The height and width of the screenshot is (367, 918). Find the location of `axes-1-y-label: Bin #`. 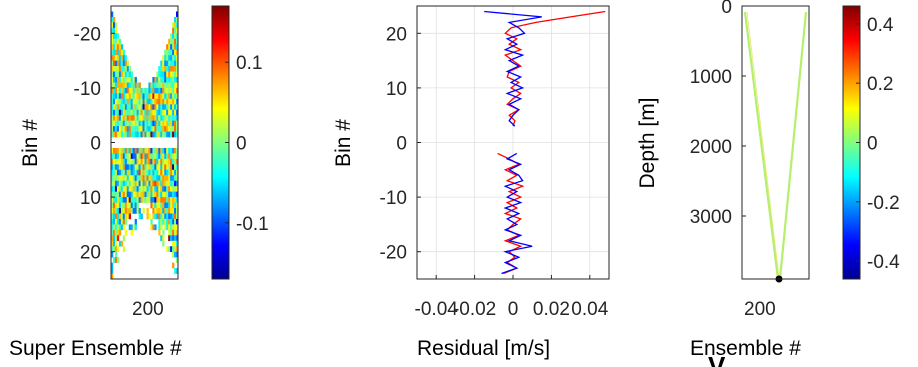

axes-1-y-label: Bin # is located at coordinates (30, 143).